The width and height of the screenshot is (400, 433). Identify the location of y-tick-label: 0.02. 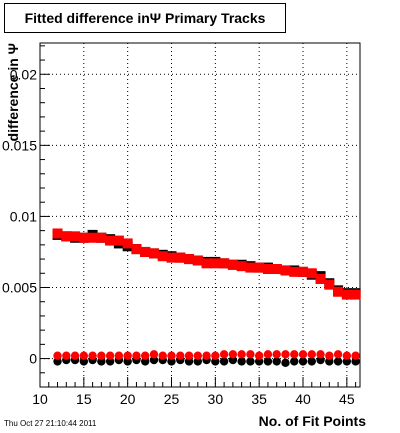
(23, 74).